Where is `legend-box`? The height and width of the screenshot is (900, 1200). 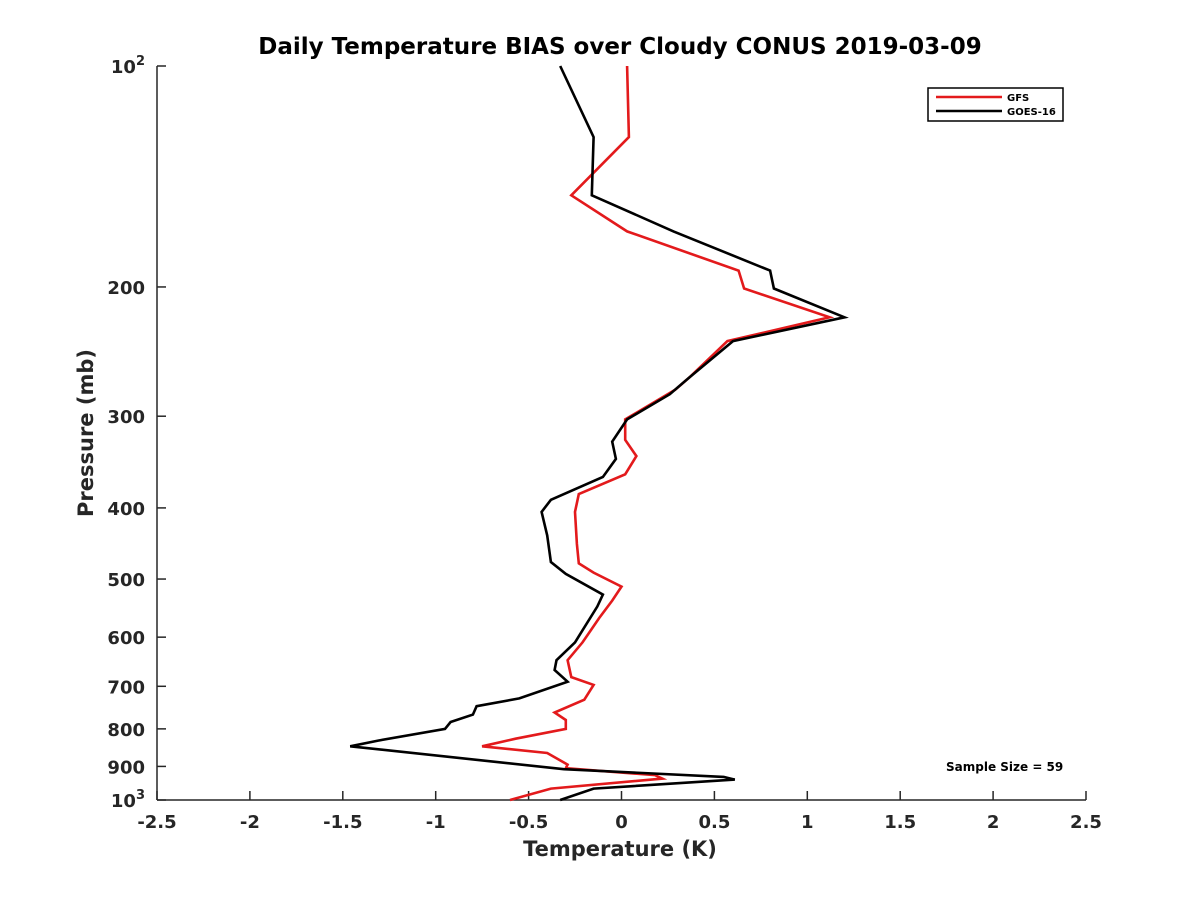 legend-box is located at coordinates (995, 104).